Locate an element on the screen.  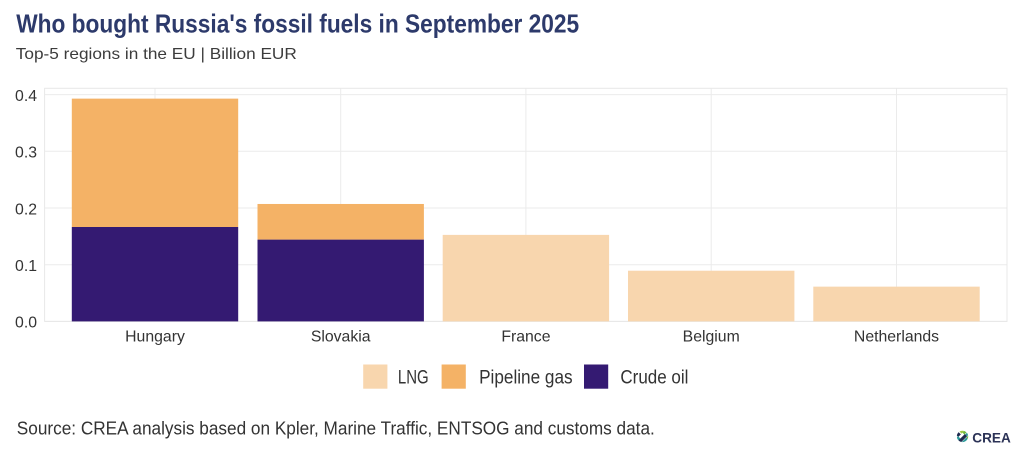
svg-text: Belgium is located at coordinates (711, 336).